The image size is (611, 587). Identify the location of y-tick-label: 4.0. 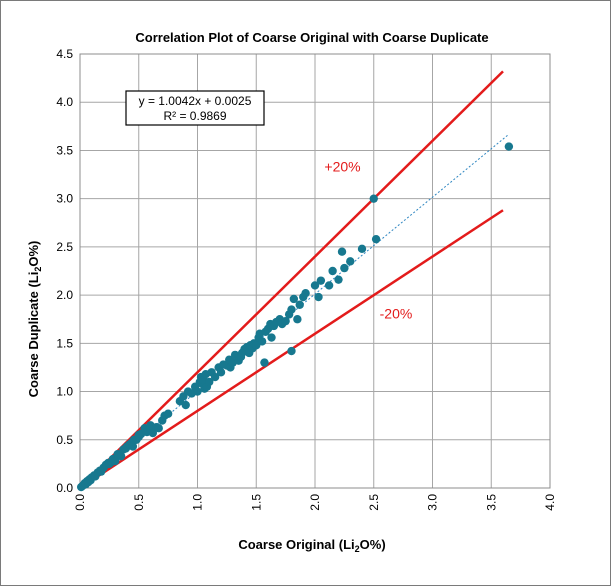
(64, 102).